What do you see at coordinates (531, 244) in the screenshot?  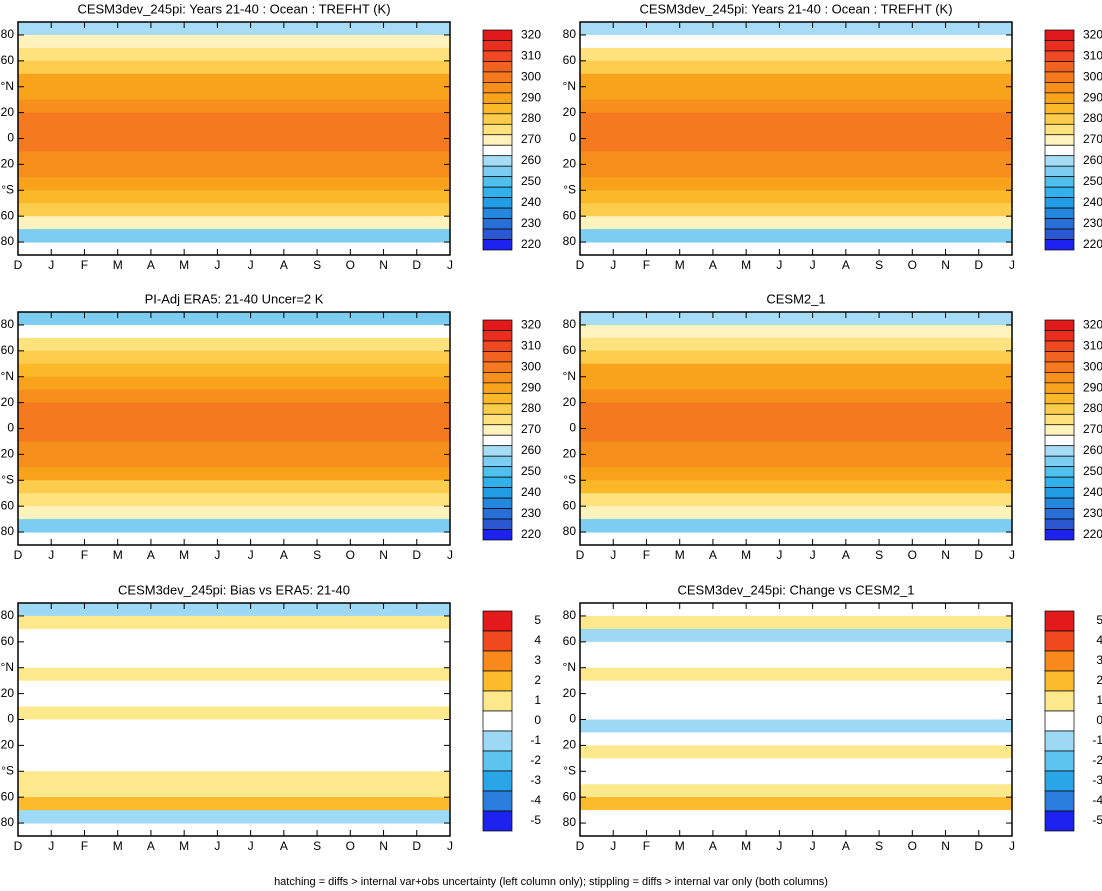 I see `colorbar-label: 220` at bounding box center [531, 244].